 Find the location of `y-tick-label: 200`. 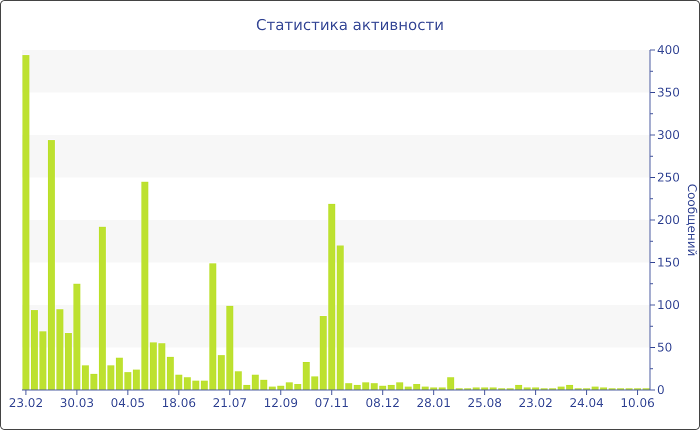

y-tick-label: 200 is located at coordinates (668, 220).